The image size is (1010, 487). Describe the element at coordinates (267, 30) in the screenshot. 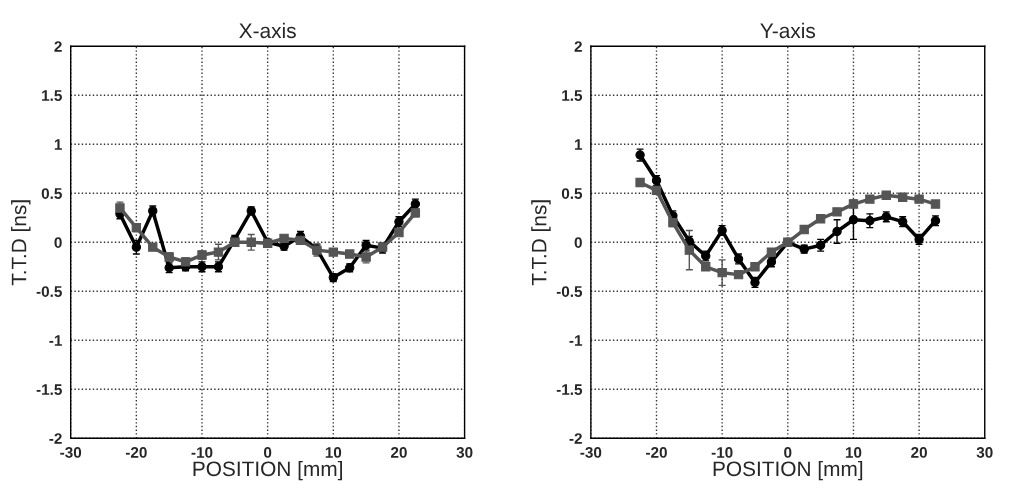

I see `chart-title: X-axis` at that location.